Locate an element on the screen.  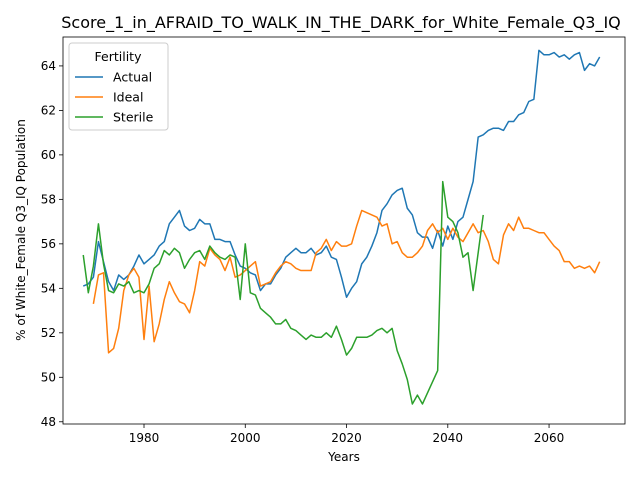
legend-title: Fertility is located at coordinates (119, 56).